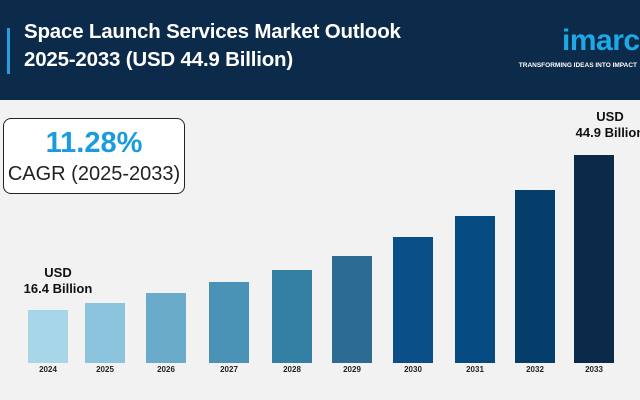 This screenshot has width=640, height=400. I want to click on annotation-2033-line1: USD, so click(610, 116).